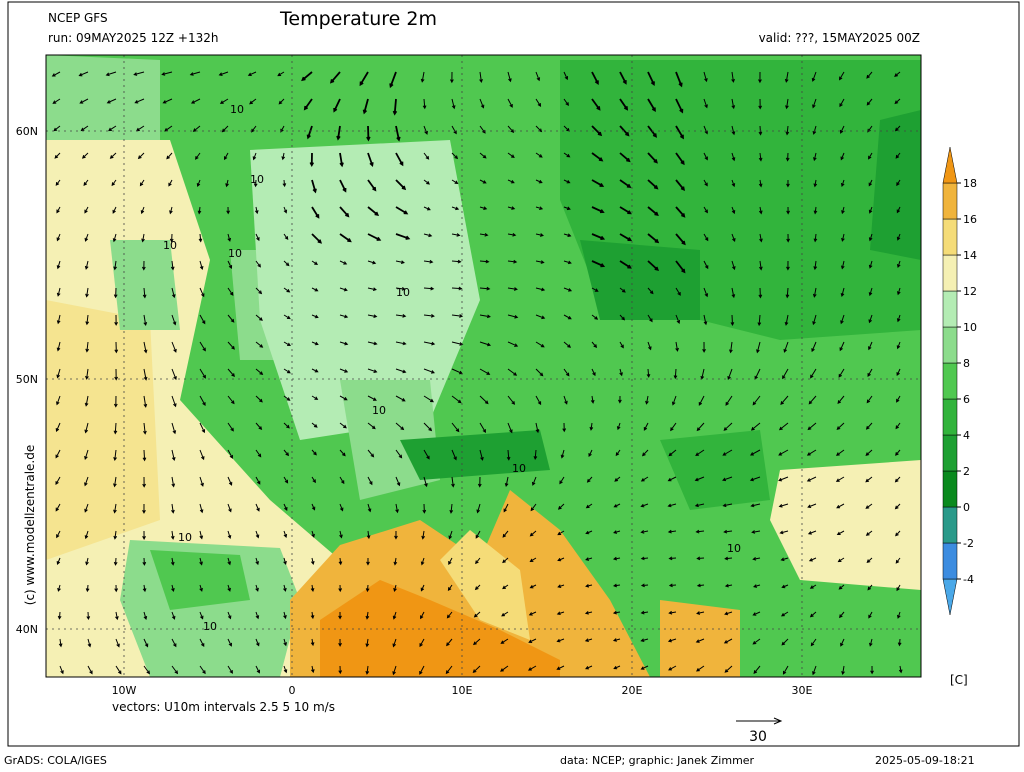 The width and height of the screenshot is (1024, 772). Describe the element at coordinates (966, 471) in the screenshot. I see `colorbar-label: 2` at that location.